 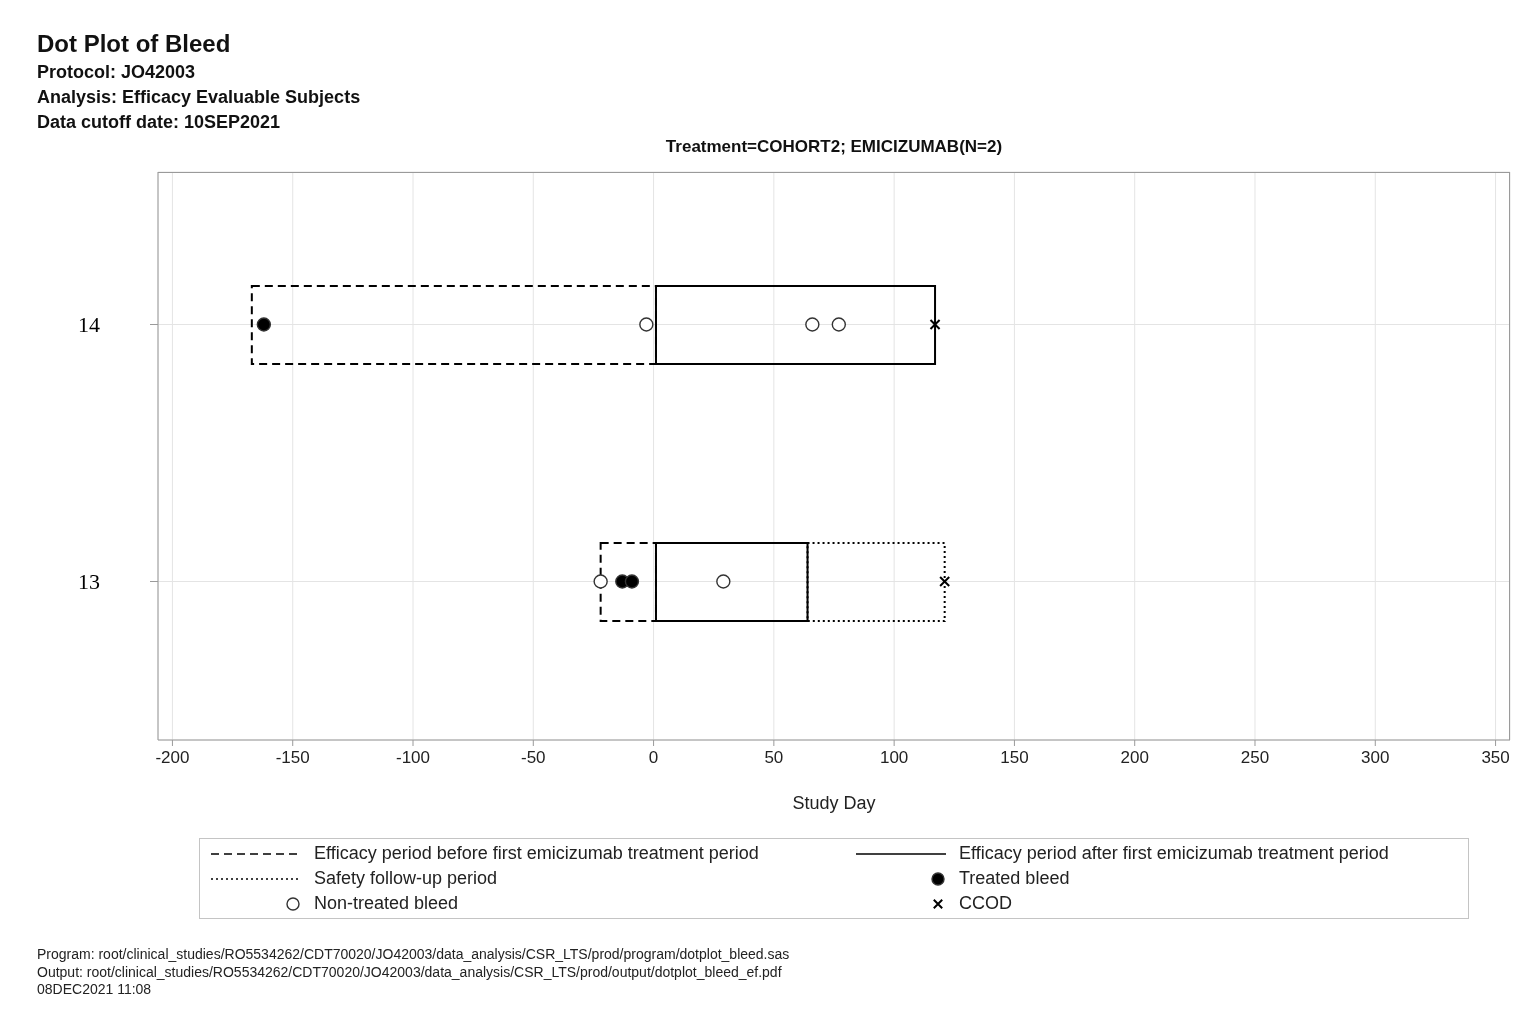 I want to click on chart-title: Dot Plot of Bleed, so click(x=134, y=43).